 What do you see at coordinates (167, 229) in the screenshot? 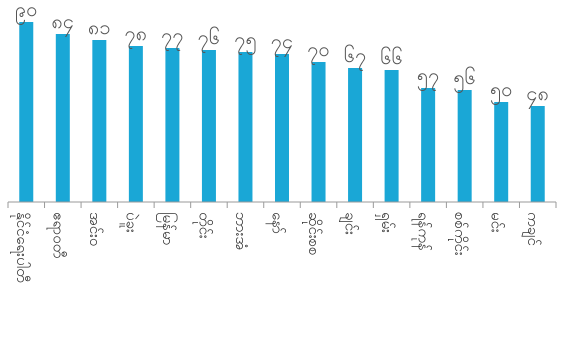
I see `category-label-4: မြန်မာ` at bounding box center [167, 229].